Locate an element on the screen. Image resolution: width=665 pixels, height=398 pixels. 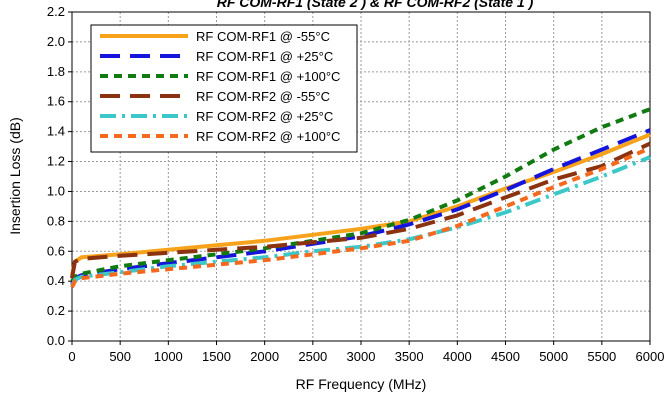
x-tick-label: 5500 is located at coordinates (601, 356).